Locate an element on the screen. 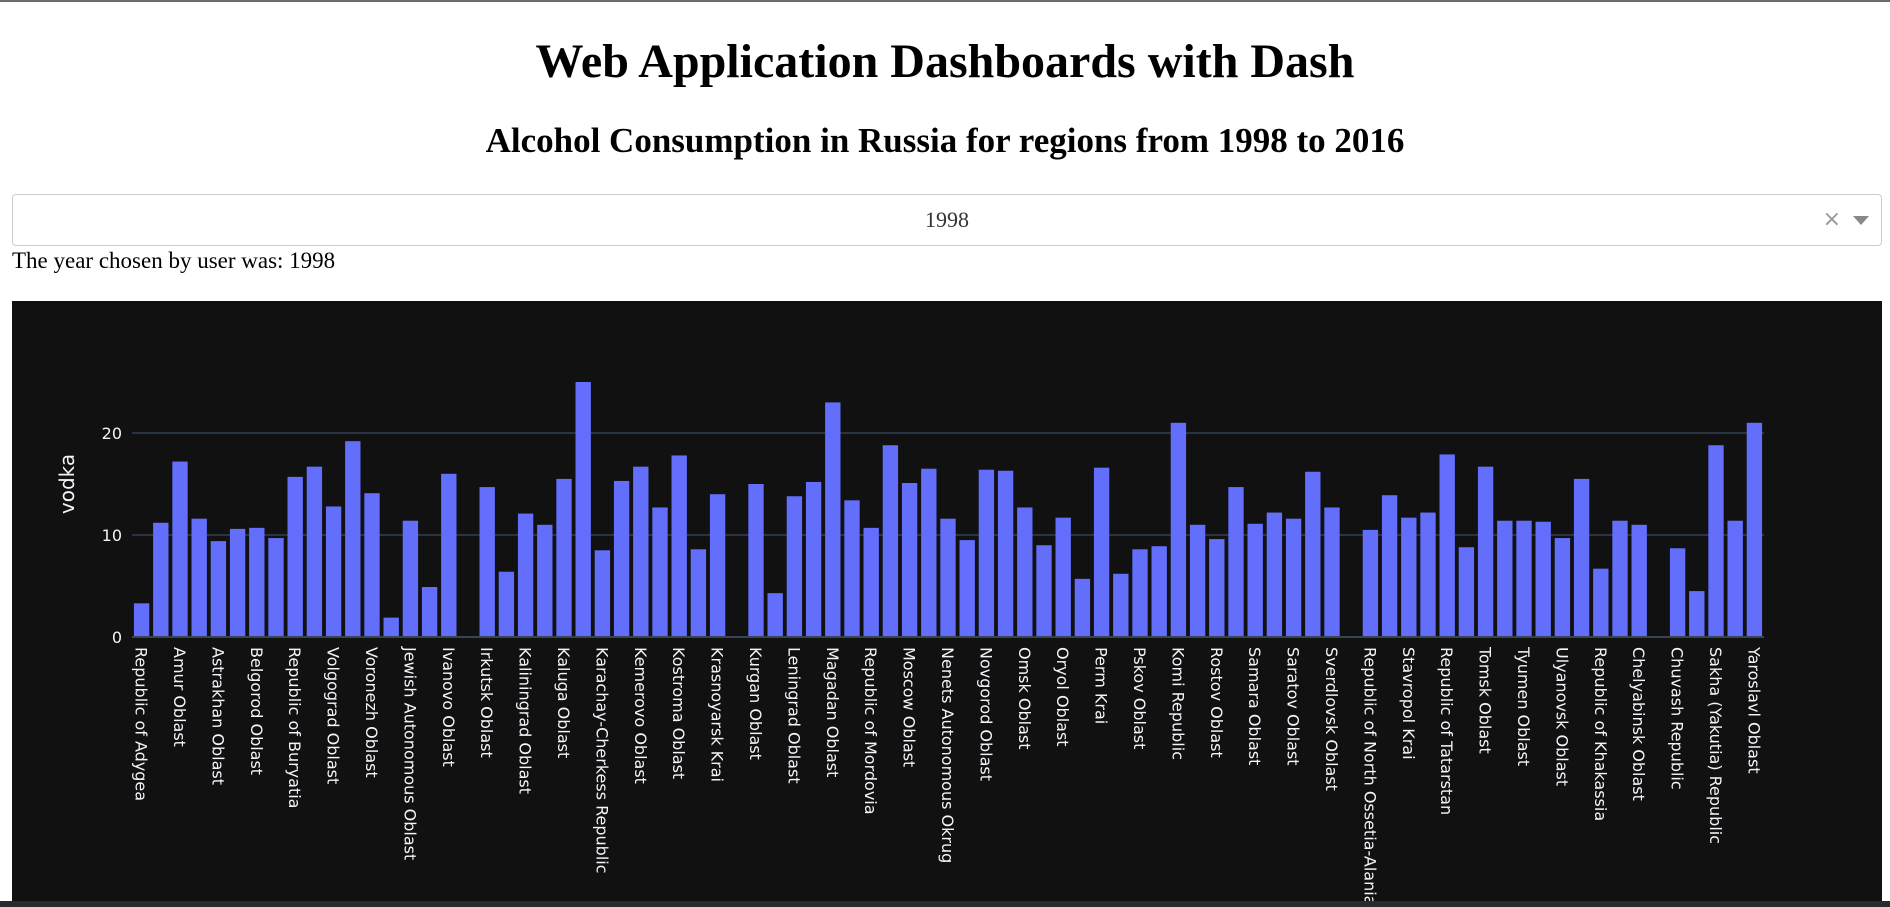 This screenshot has height=907, width=1890. x-tick-label: Yaroslavl Oblast is located at coordinates (1753, 710).